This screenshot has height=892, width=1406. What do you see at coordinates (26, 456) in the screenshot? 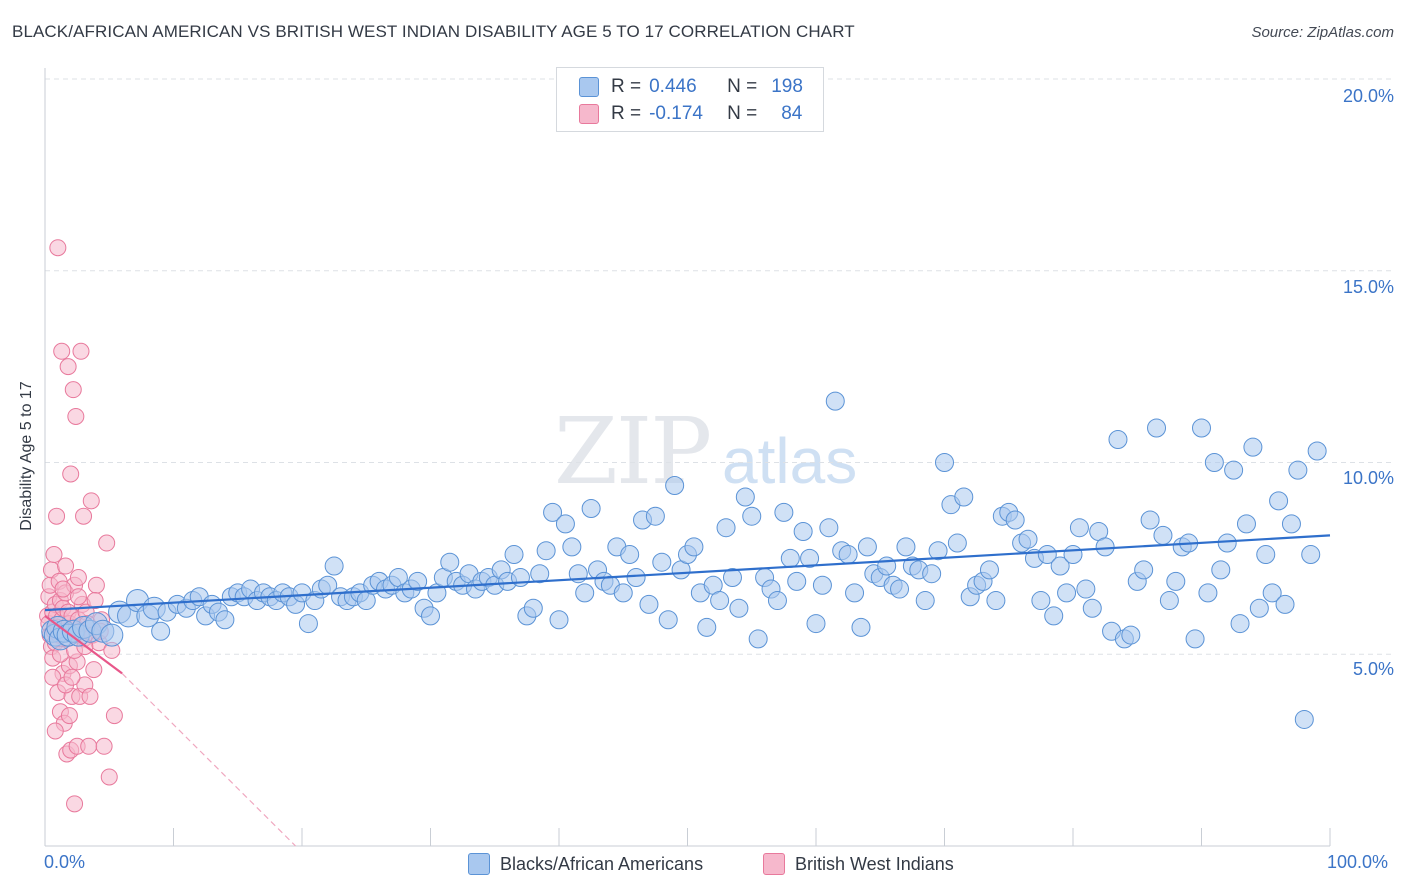
I see `y-axis-label: Disability Age 5 to 17` at bounding box center [26, 456].